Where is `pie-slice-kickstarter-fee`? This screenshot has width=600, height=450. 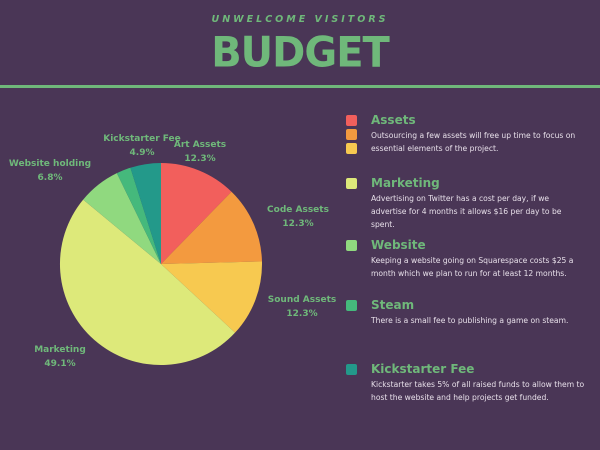
pie-slice-kickstarter-fee is located at coordinates (145, 213).